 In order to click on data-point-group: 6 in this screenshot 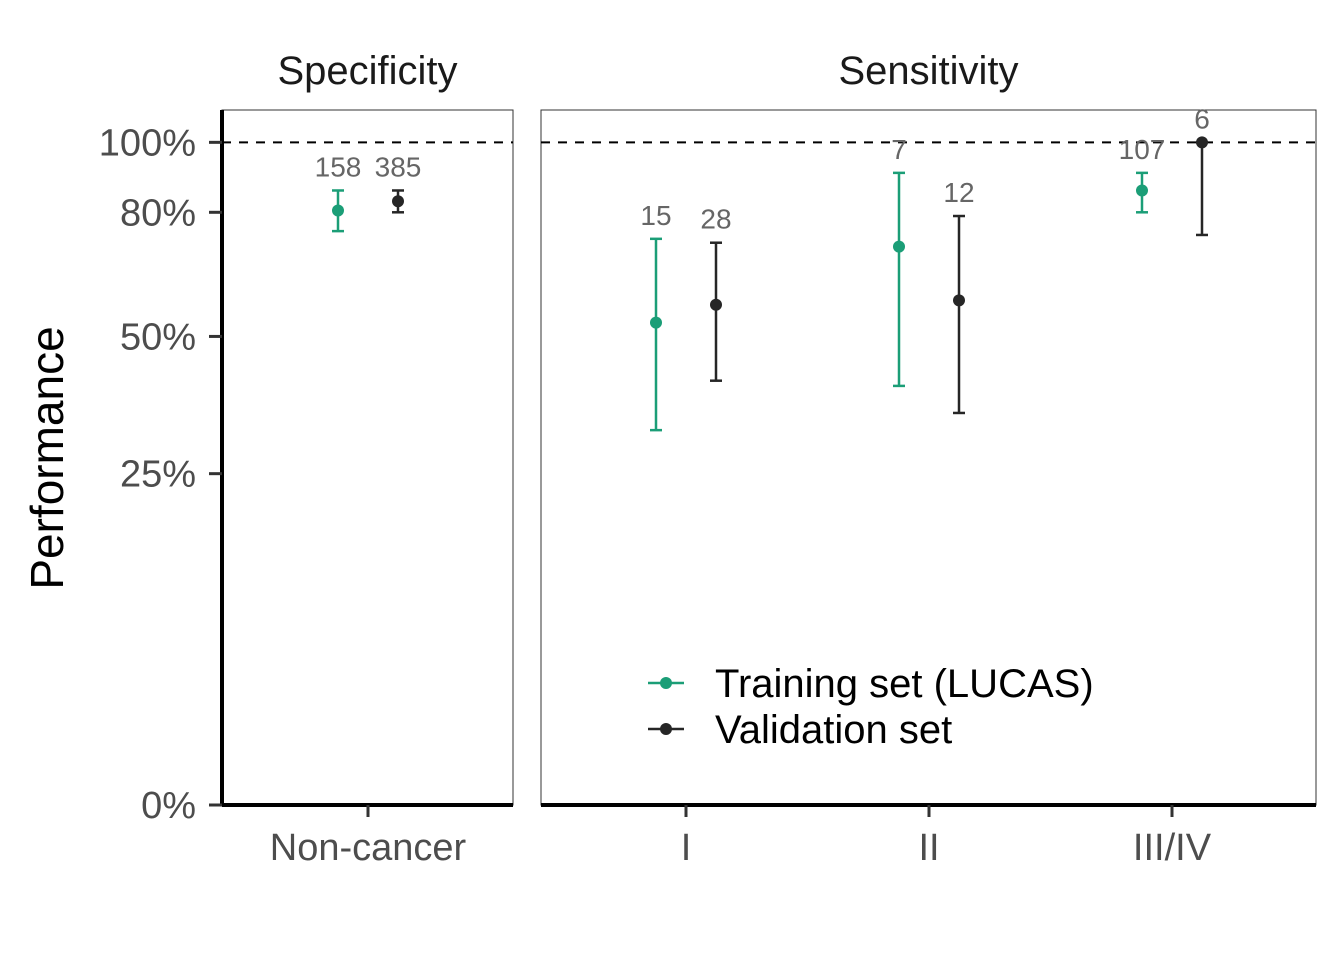, I will do `click(1202, 170)`.